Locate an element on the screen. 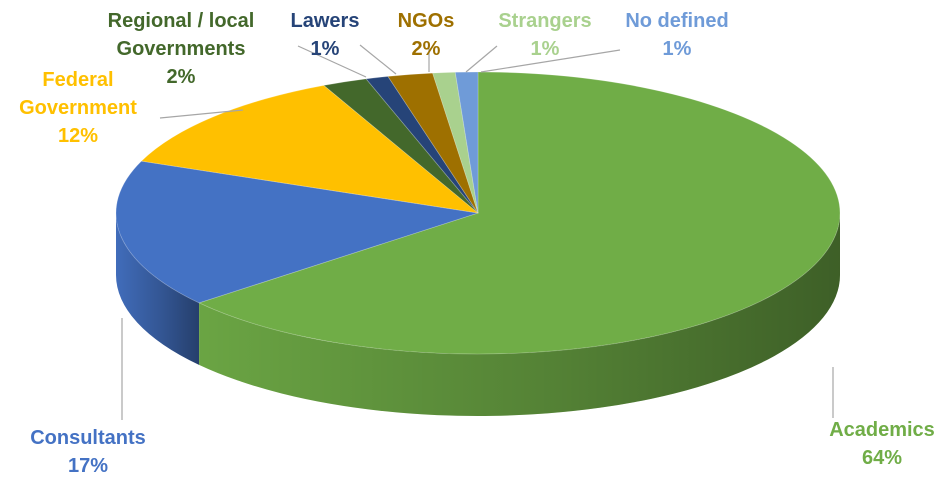 This screenshot has width=944, height=495. slice-lawers is located at coordinates (422, 145).